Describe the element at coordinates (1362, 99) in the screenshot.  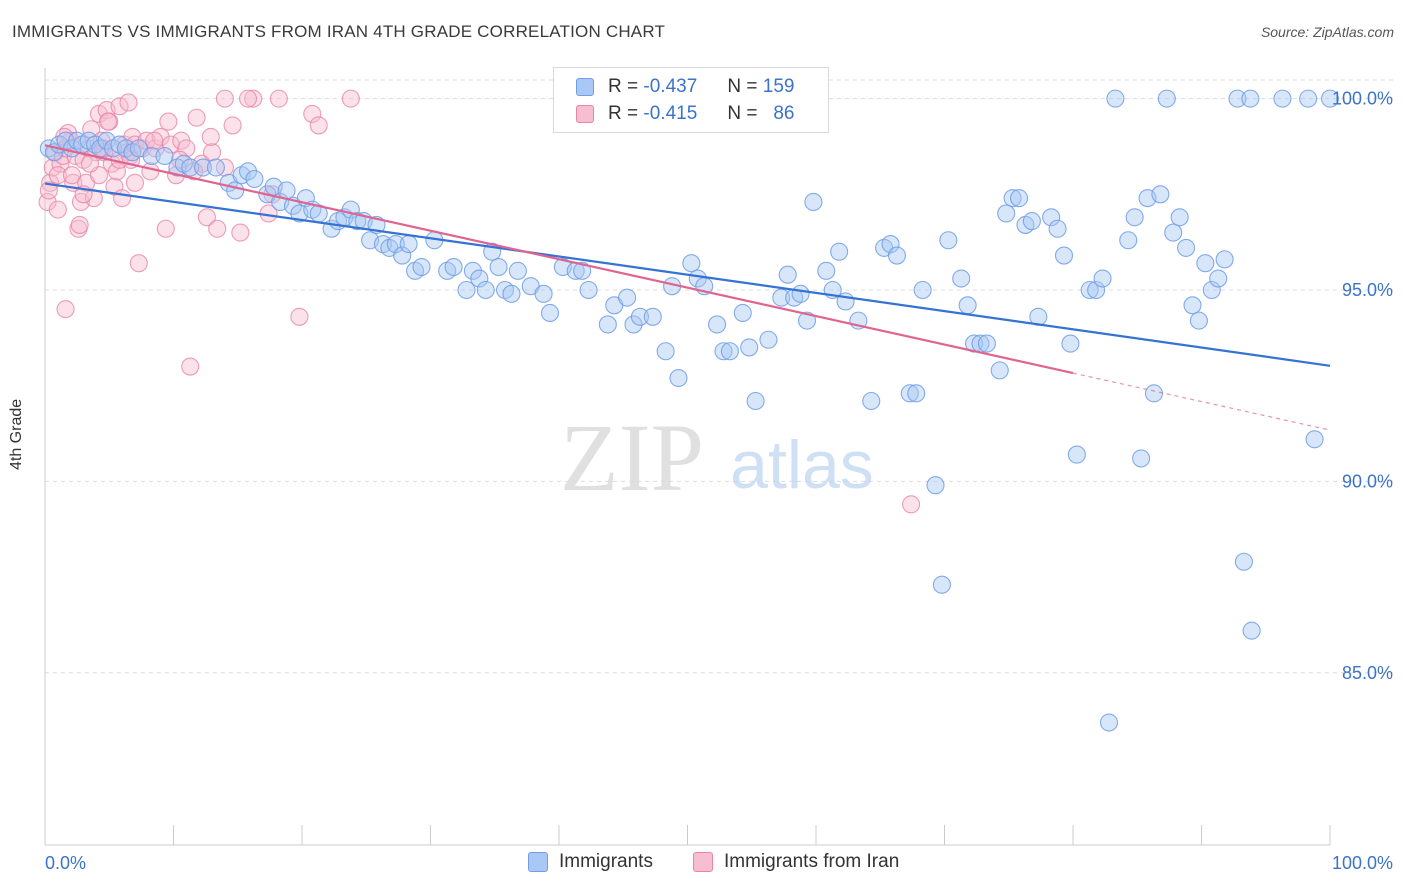
I see `y-tick-label: 100.0%` at that location.